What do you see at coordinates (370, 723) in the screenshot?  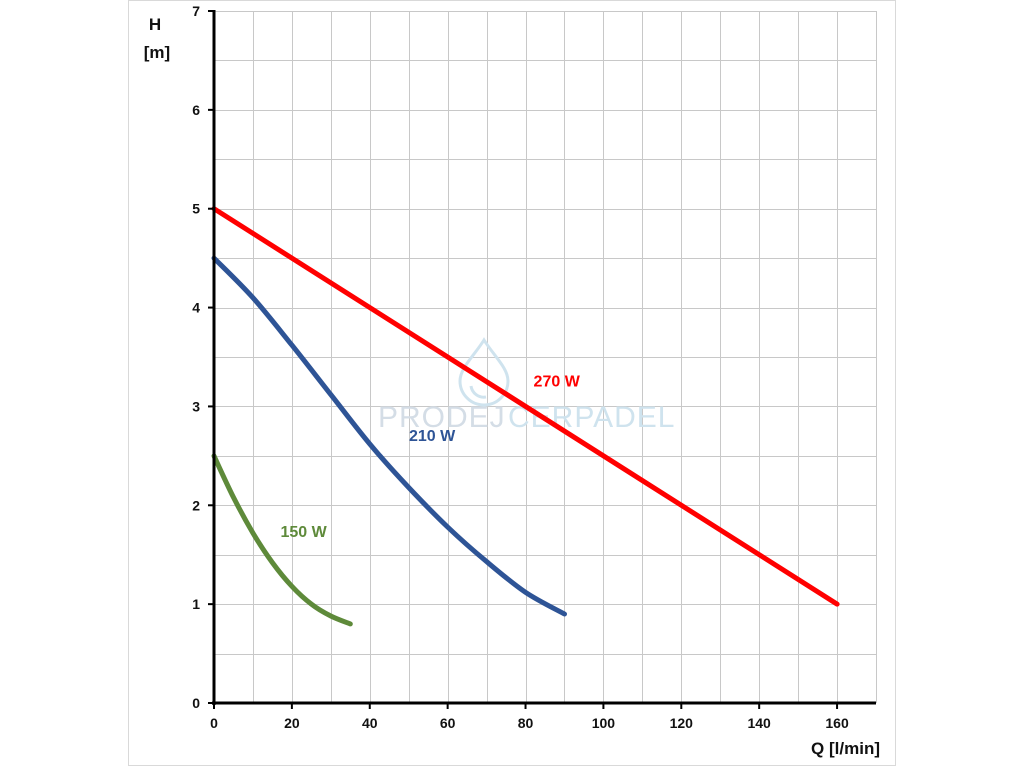 I see `x-tick-label: 40` at bounding box center [370, 723].